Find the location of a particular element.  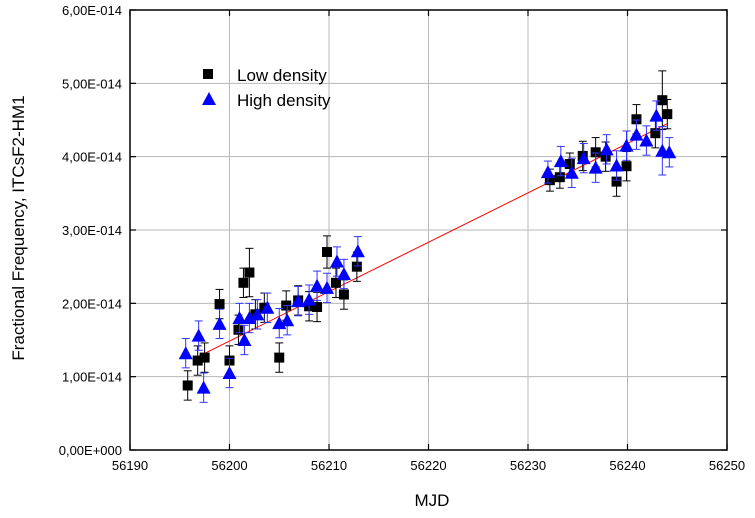

x-axis-title: MJD is located at coordinates (432, 500).